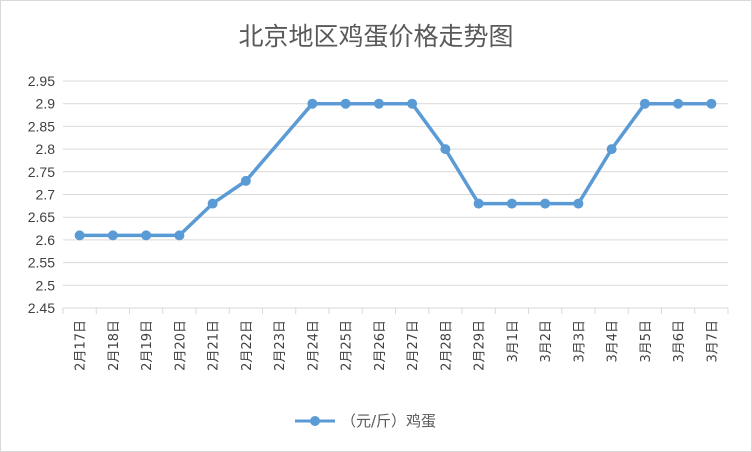  What do you see at coordinates (679, 341) in the screenshot?
I see `x-tick-label: 3月6日` at bounding box center [679, 341].